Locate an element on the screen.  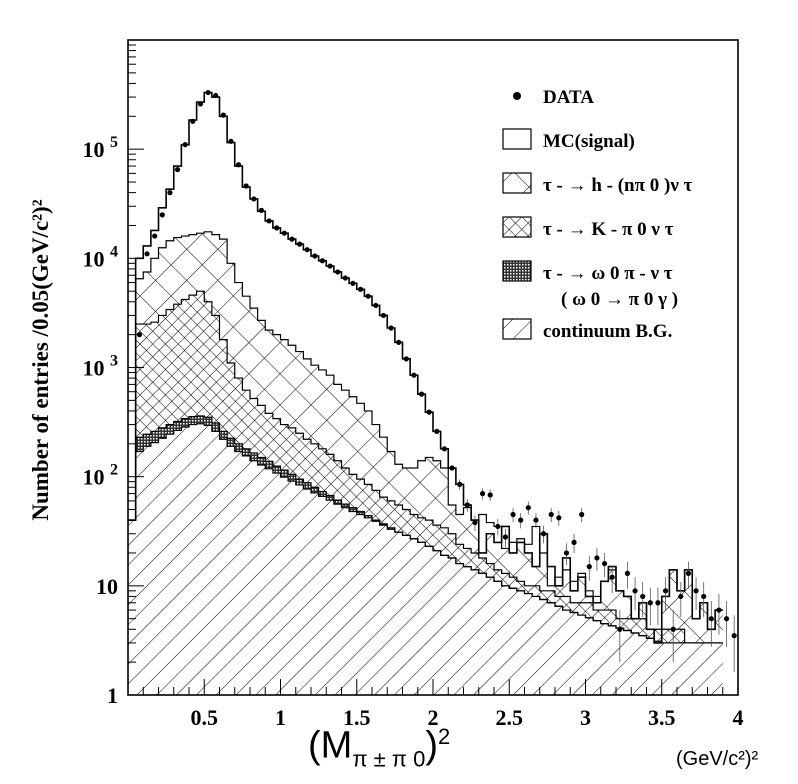
x-tick-label-4: 2.5 is located at coordinates (510, 717).